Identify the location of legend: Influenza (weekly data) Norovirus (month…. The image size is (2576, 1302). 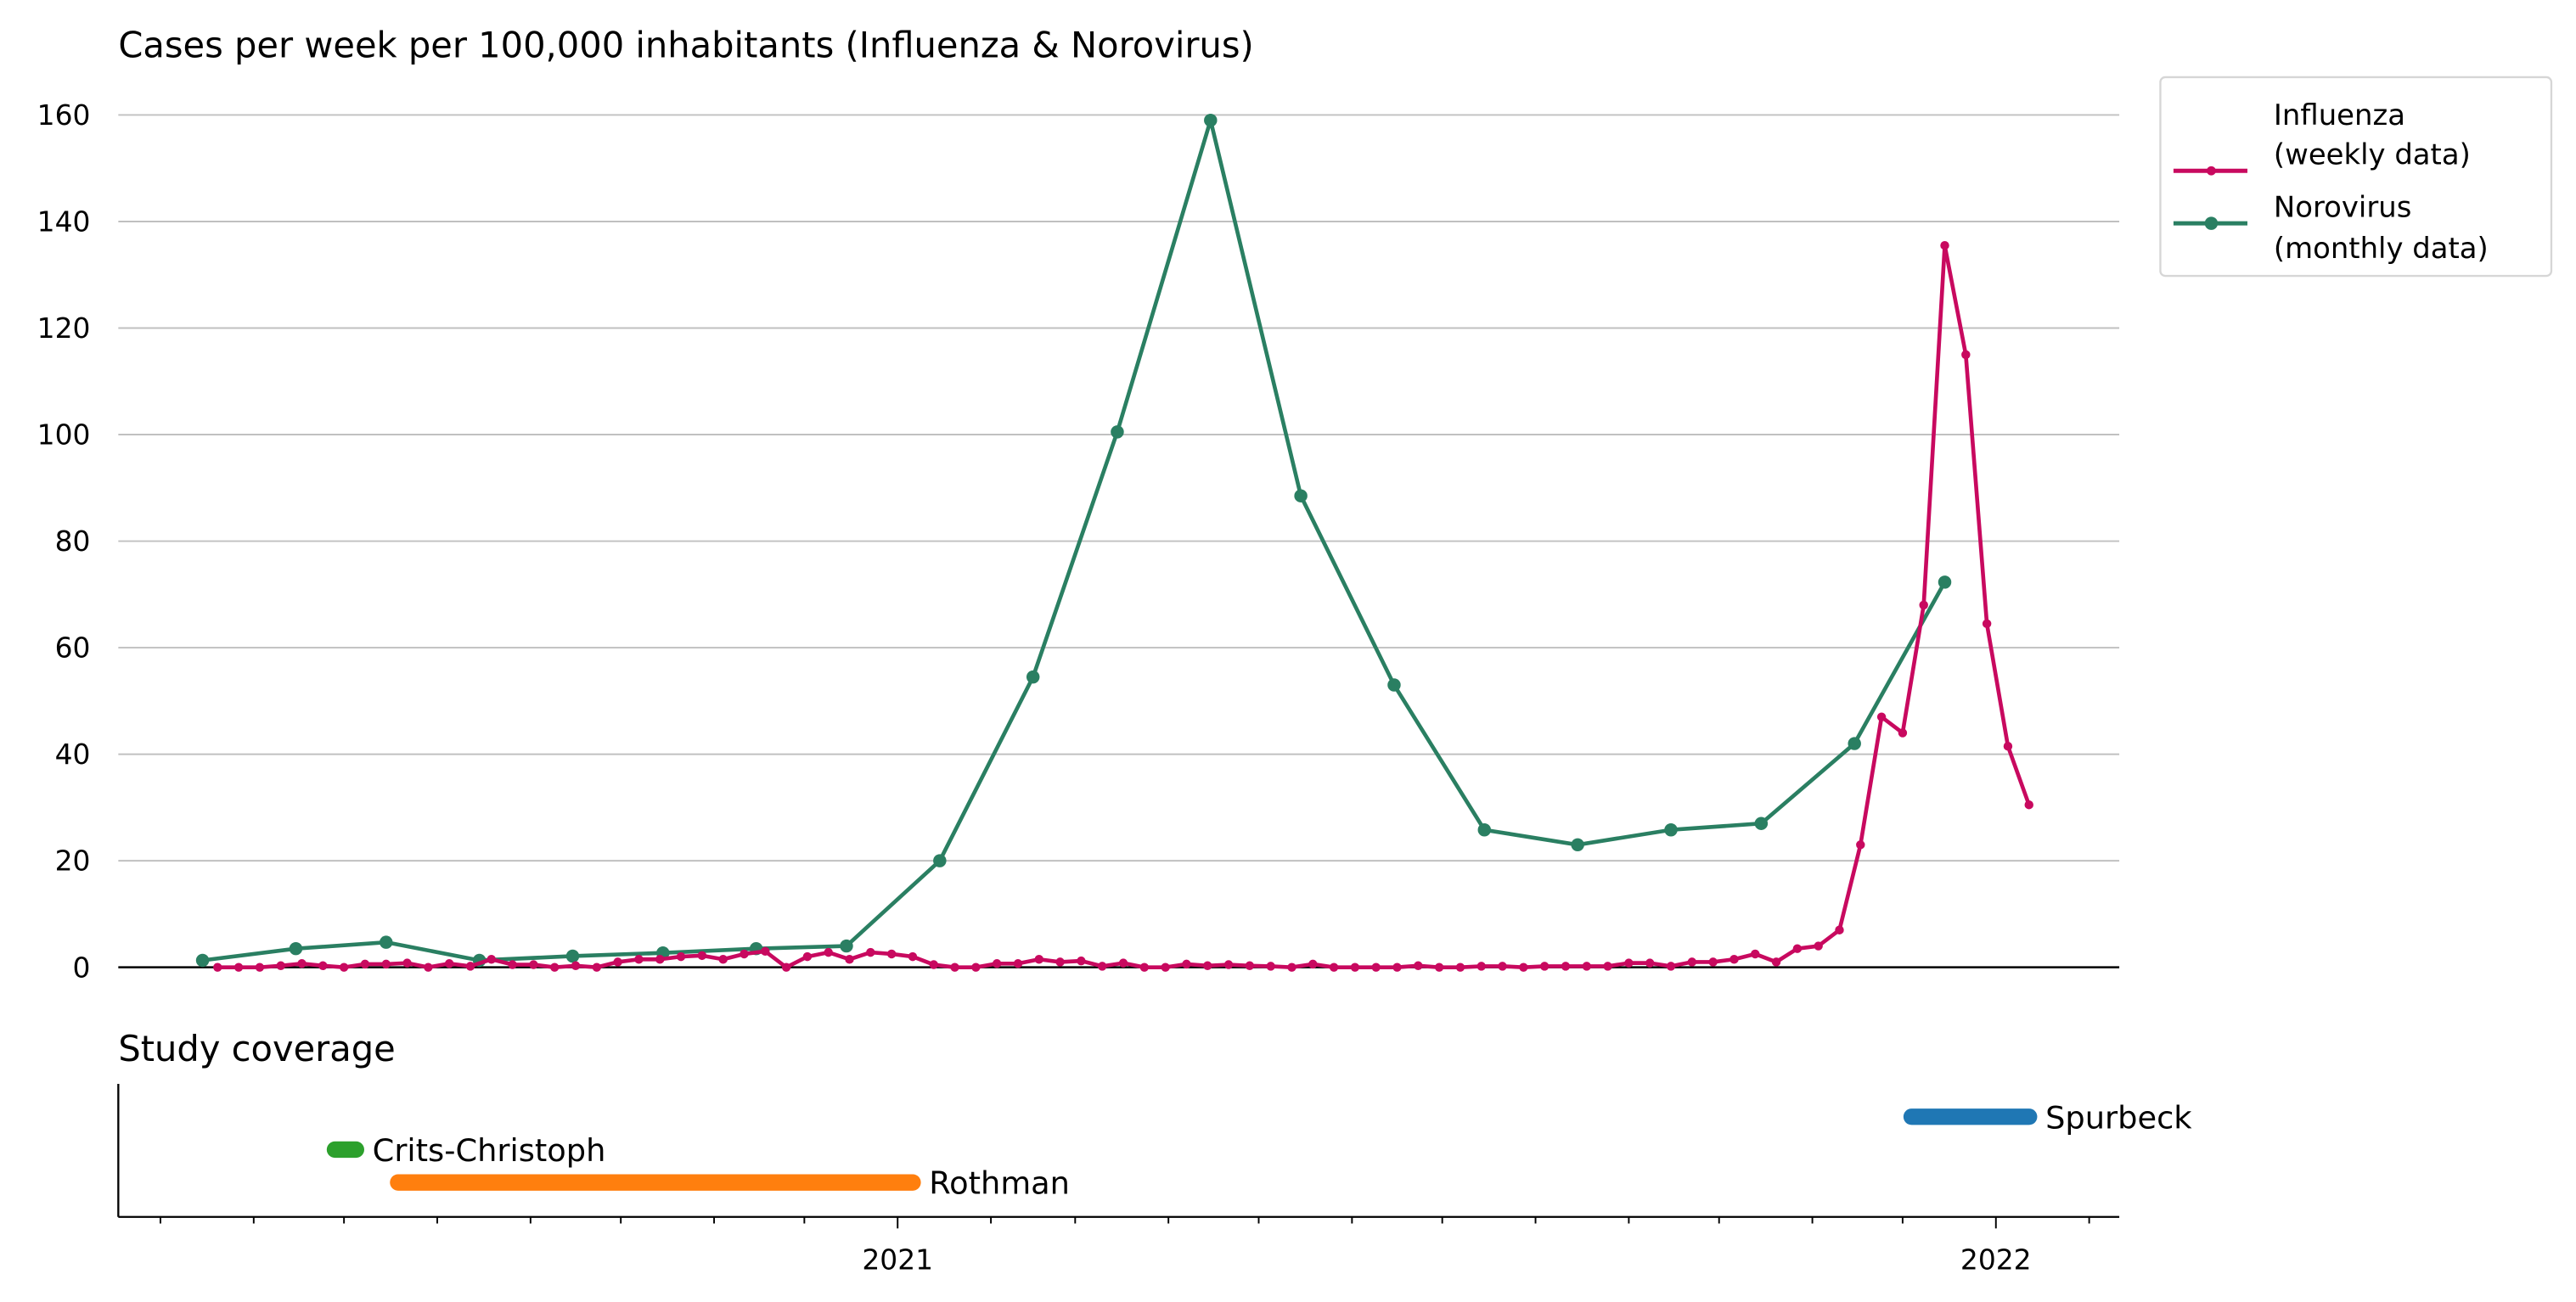
(2356, 177).